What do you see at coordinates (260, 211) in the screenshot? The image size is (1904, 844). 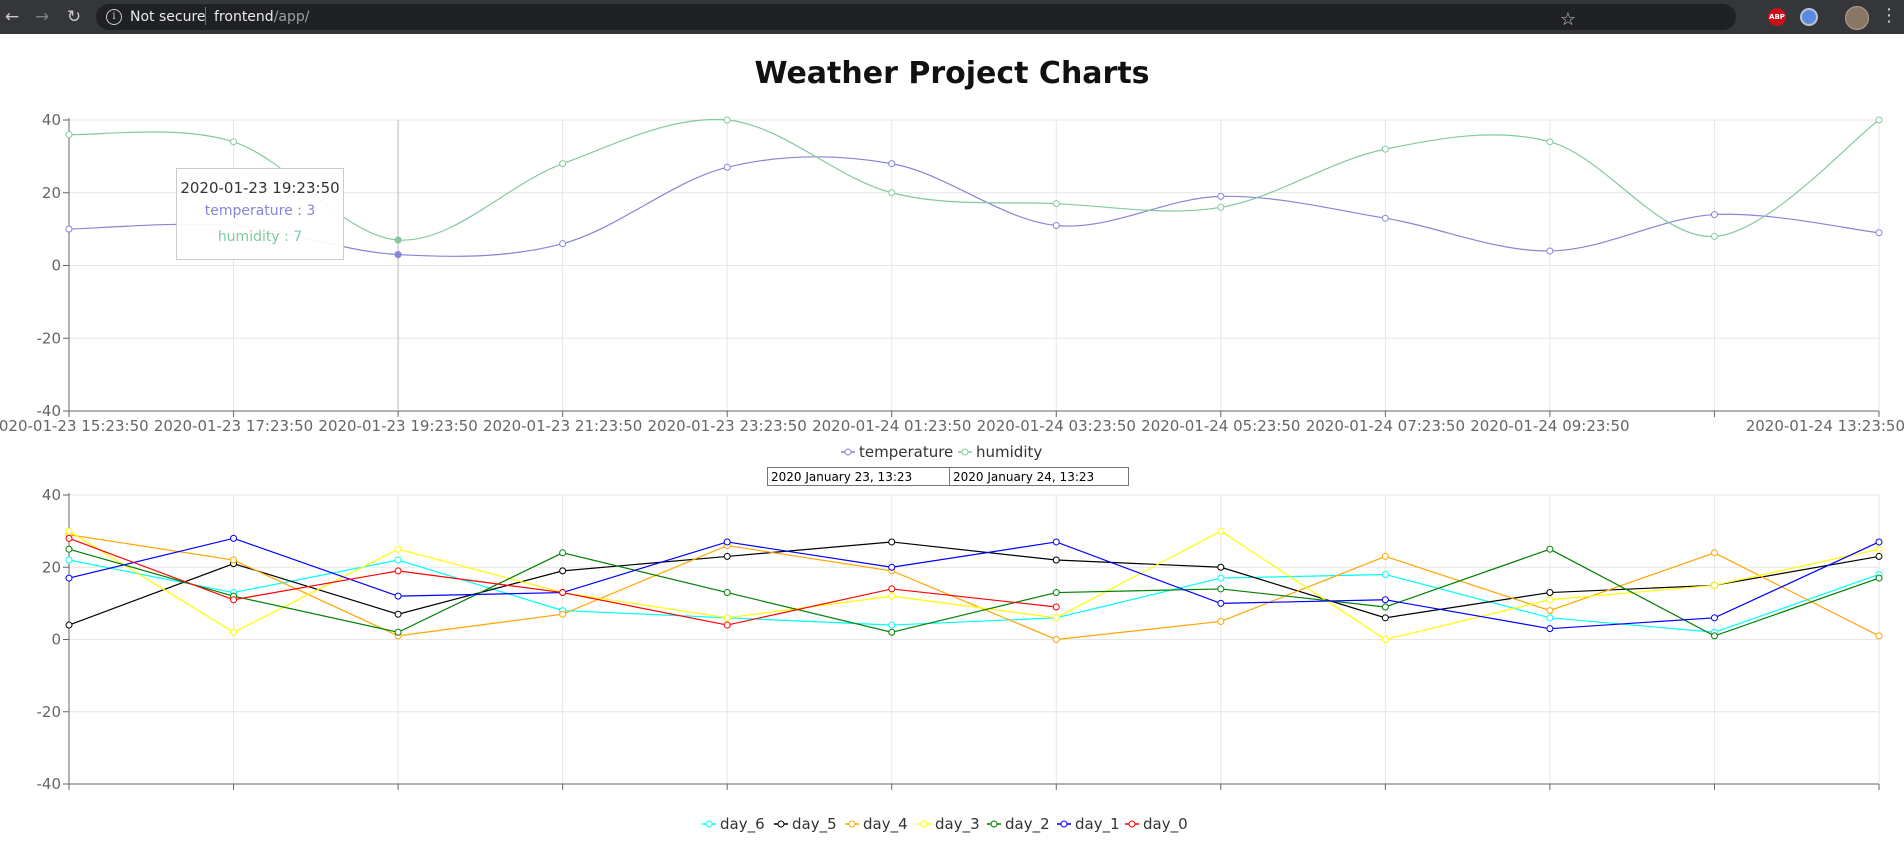 I see `tooltip-temperature: temperature : 3` at bounding box center [260, 211].